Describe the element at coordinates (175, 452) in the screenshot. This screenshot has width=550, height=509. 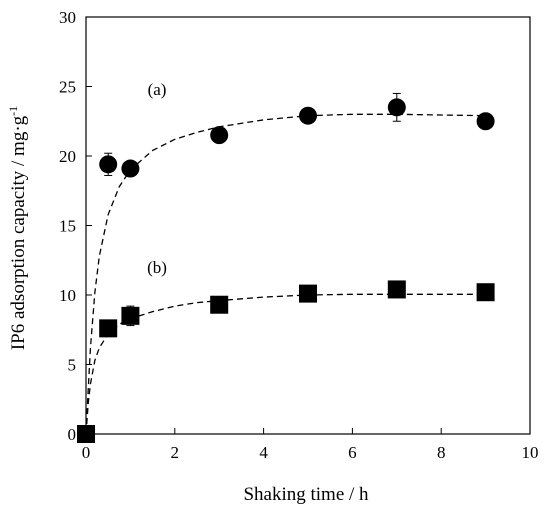
I see `x-tick-label: 2` at that location.